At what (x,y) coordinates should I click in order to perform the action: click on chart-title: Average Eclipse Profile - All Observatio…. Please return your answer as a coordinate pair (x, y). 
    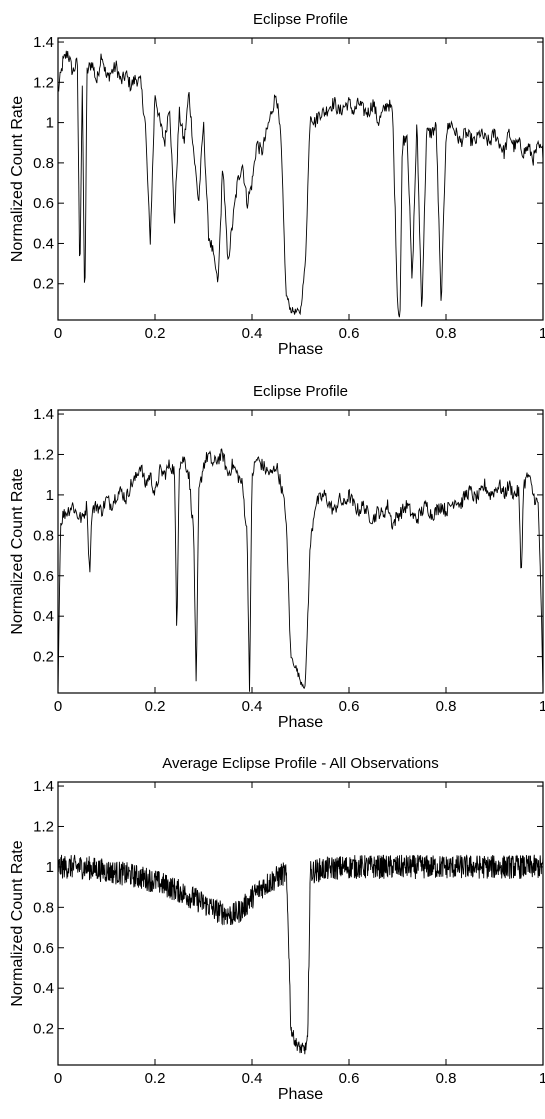
    Looking at the image, I should click on (300, 763).